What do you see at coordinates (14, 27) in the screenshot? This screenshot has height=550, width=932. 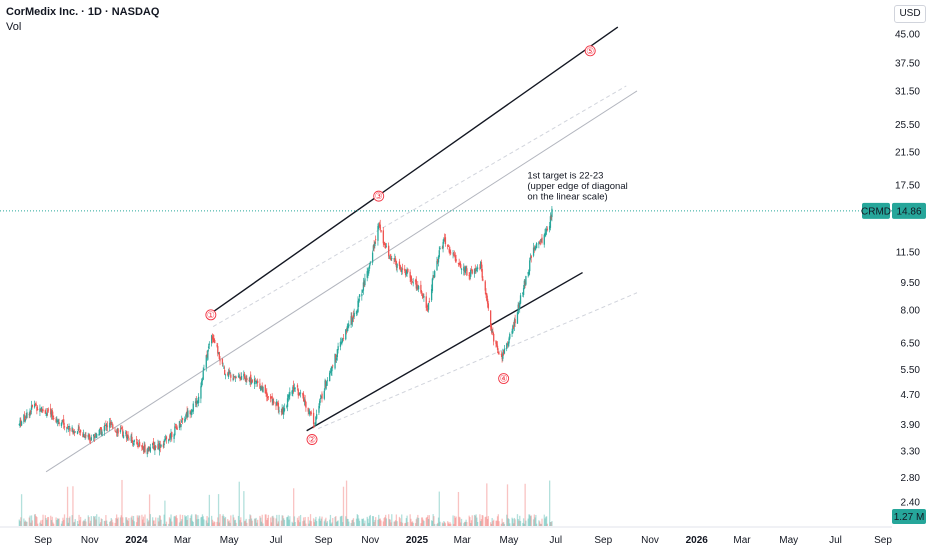 I see `volume-indicator-label: Vol` at bounding box center [14, 27].